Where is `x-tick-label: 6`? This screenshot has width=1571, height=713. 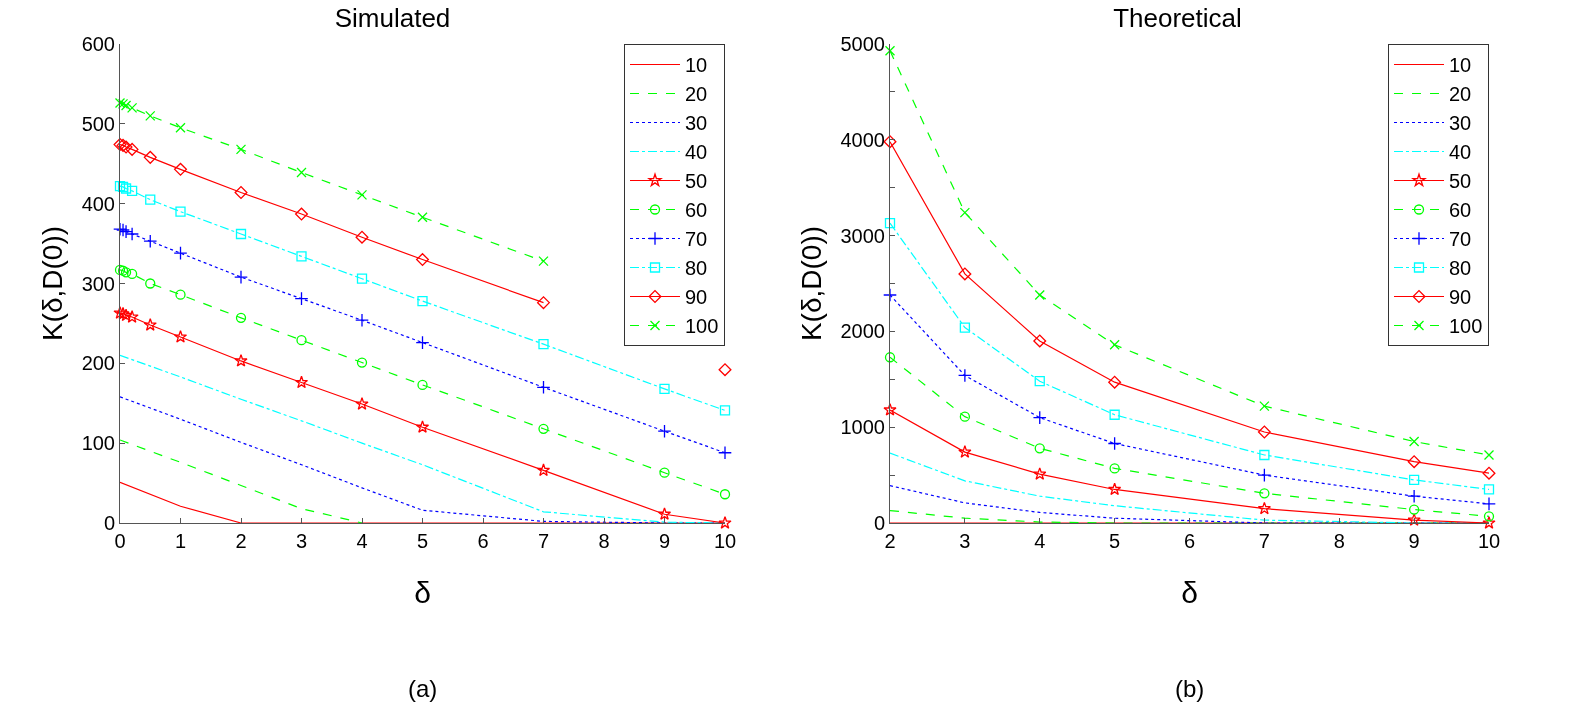
x-tick-label: 6 is located at coordinates (1189, 541).